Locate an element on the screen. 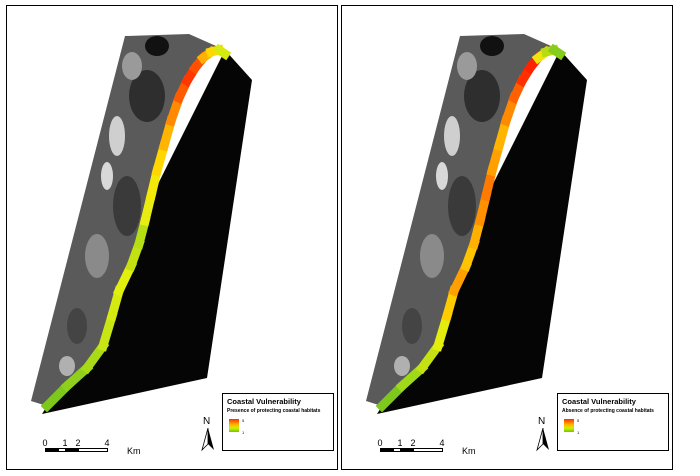 The width and height of the screenshot is (700, 476). legend-subtitle: Absence of protecting coastal habitats is located at coordinates (608, 411).